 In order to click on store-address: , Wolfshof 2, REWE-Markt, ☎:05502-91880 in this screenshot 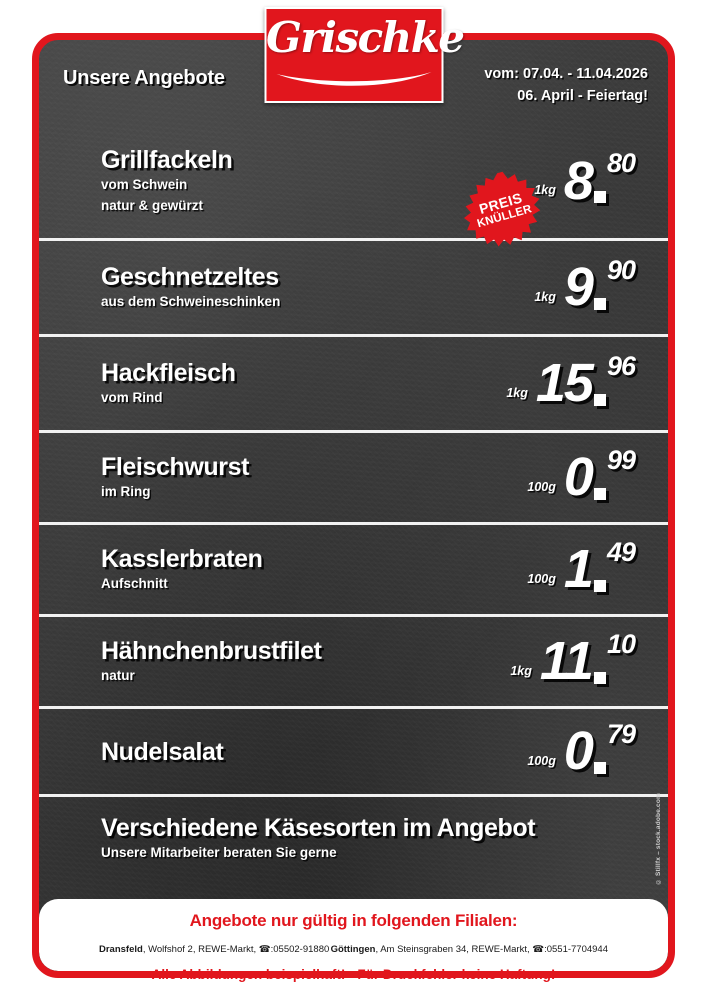, I will do `click(236, 949)`.